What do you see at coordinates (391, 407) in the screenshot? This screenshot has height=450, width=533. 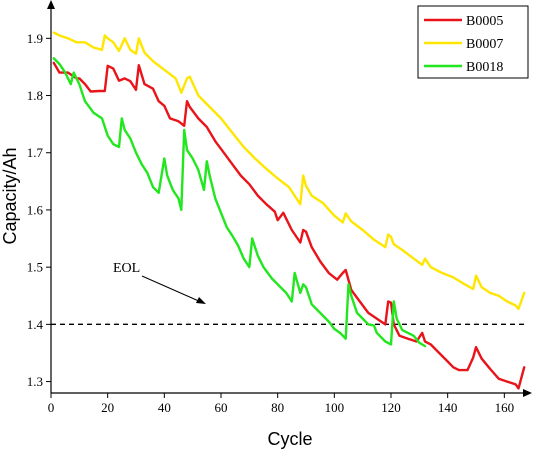 I see `x-tick-label: 120` at bounding box center [391, 407].